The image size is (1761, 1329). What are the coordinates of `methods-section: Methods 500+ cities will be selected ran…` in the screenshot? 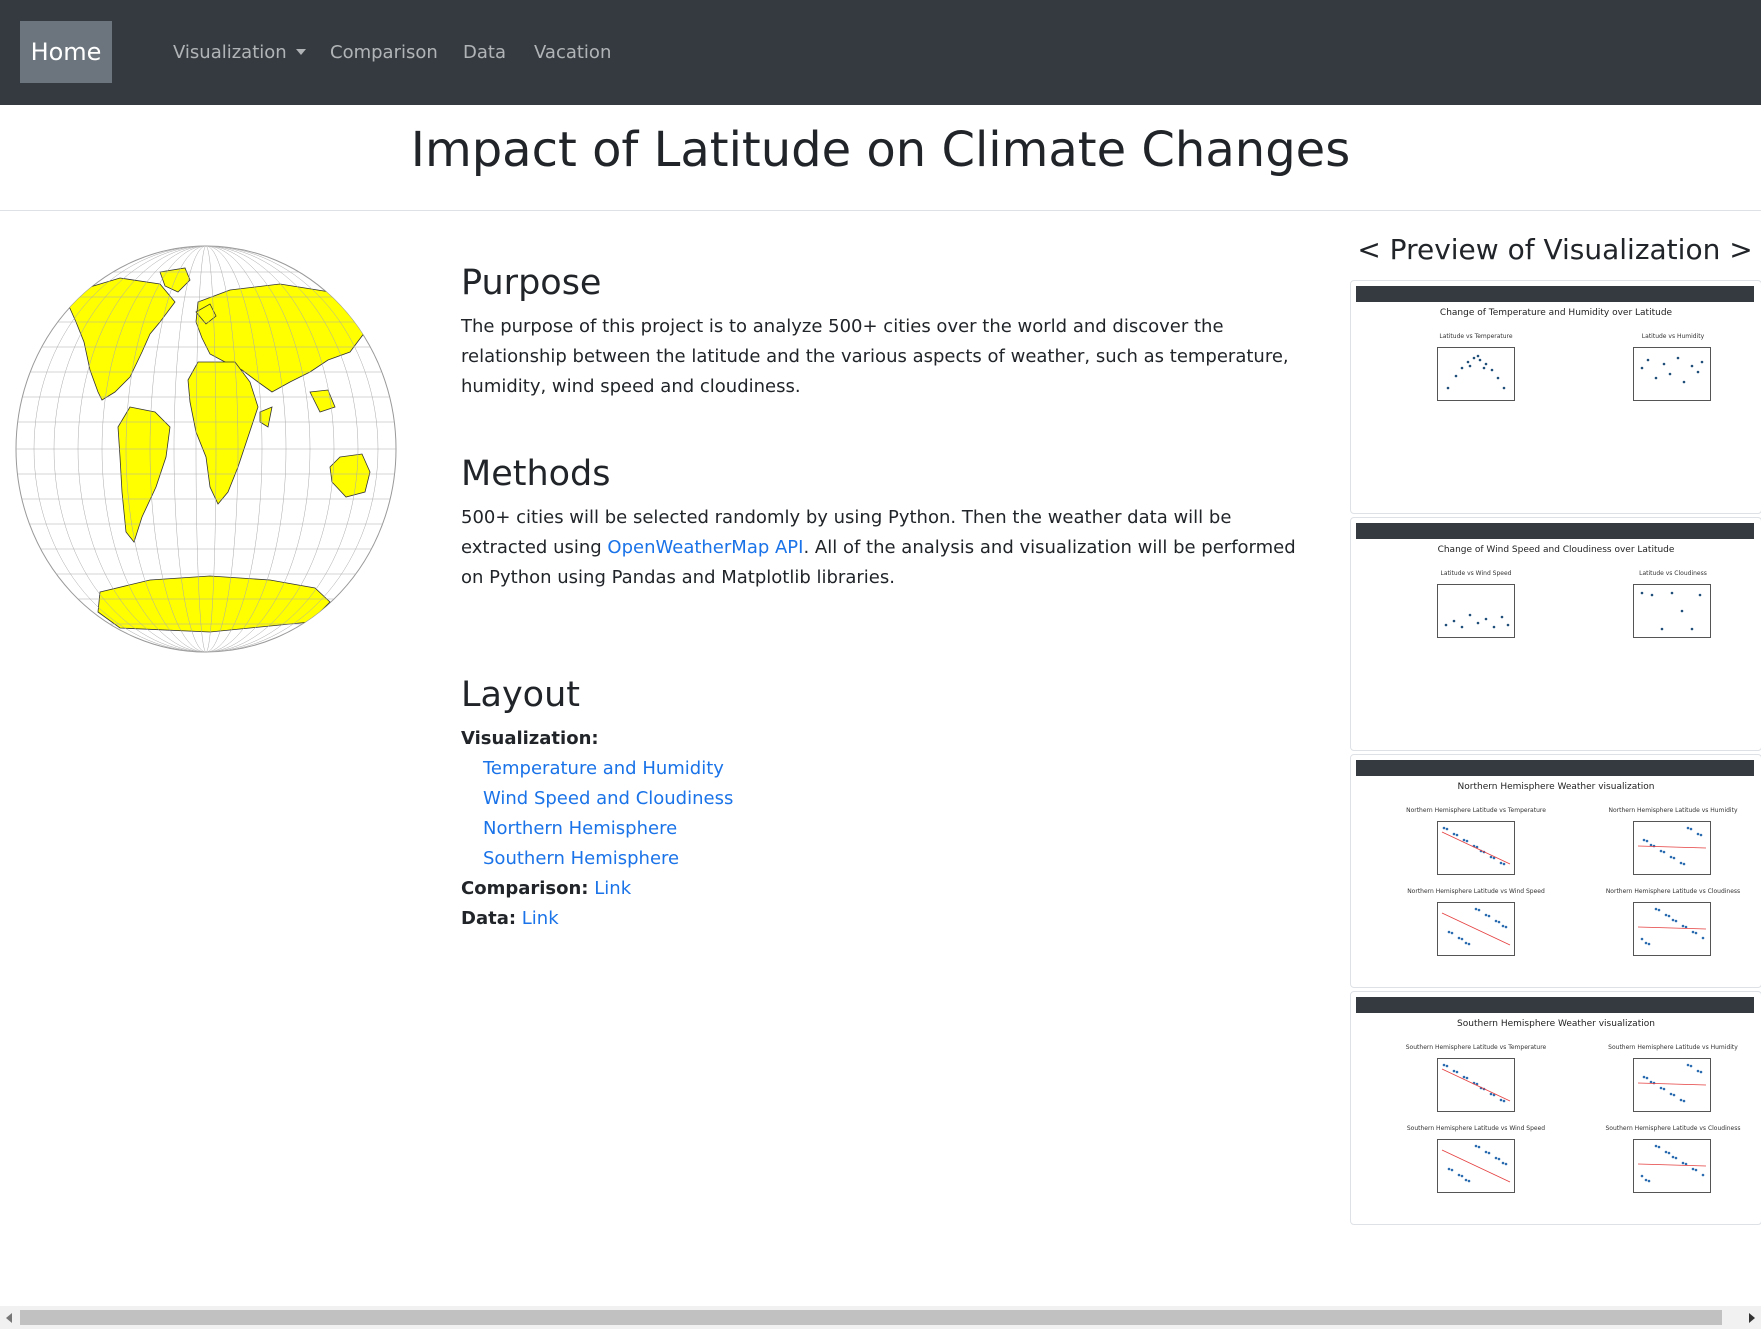 It's located at (881, 523).